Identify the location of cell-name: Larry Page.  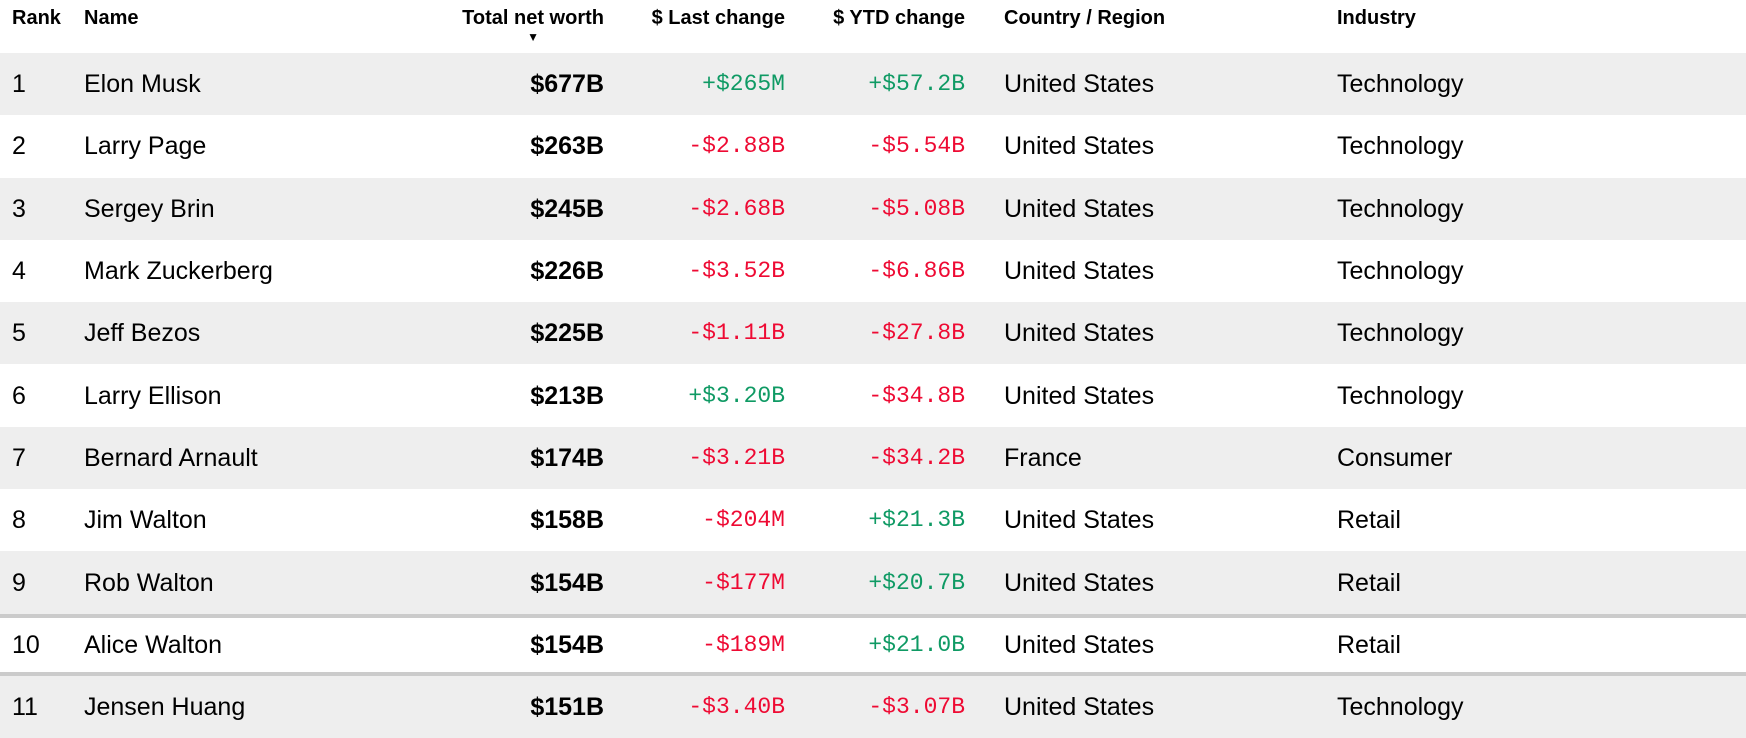
(145, 146).